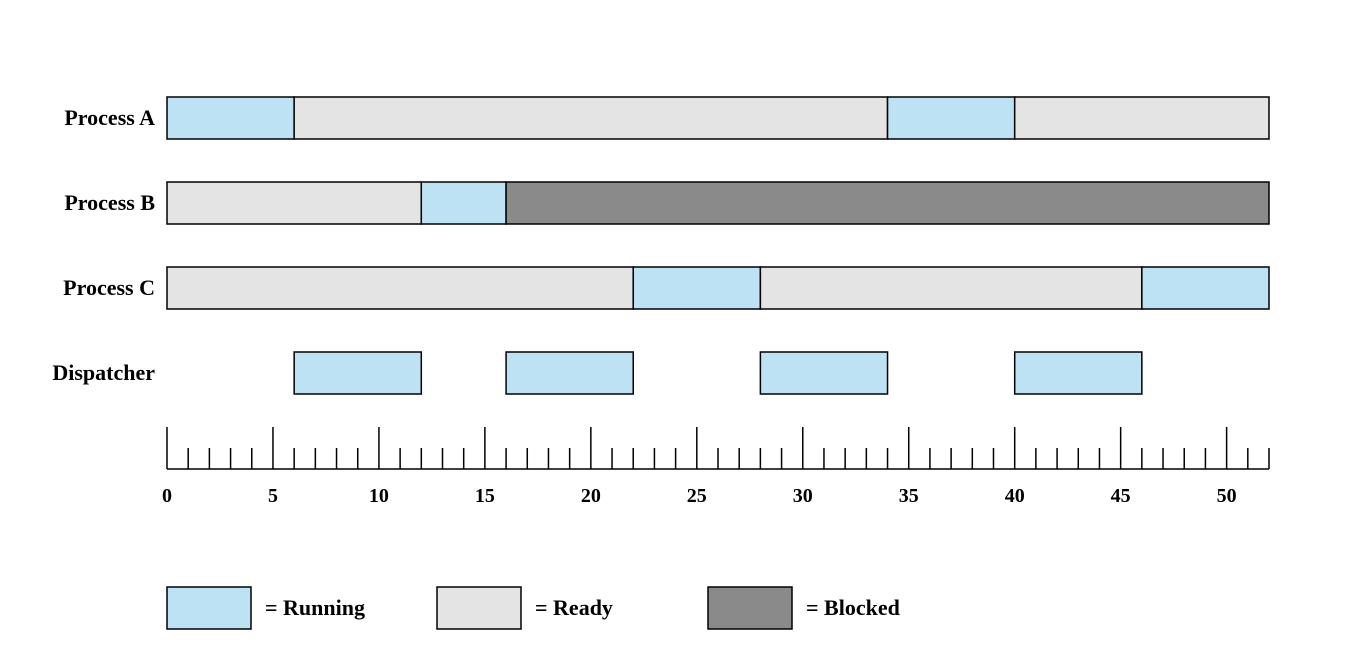 The width and height of the screenshot is (1353, 668). I want to click on process-b-label: Process B, so click(109, 202).